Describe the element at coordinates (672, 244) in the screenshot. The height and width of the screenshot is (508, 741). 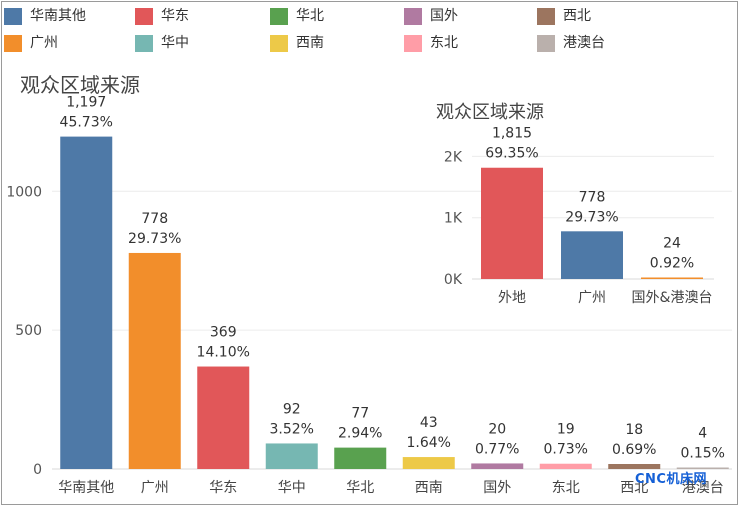
I see `data-label-value: 24` at that location.